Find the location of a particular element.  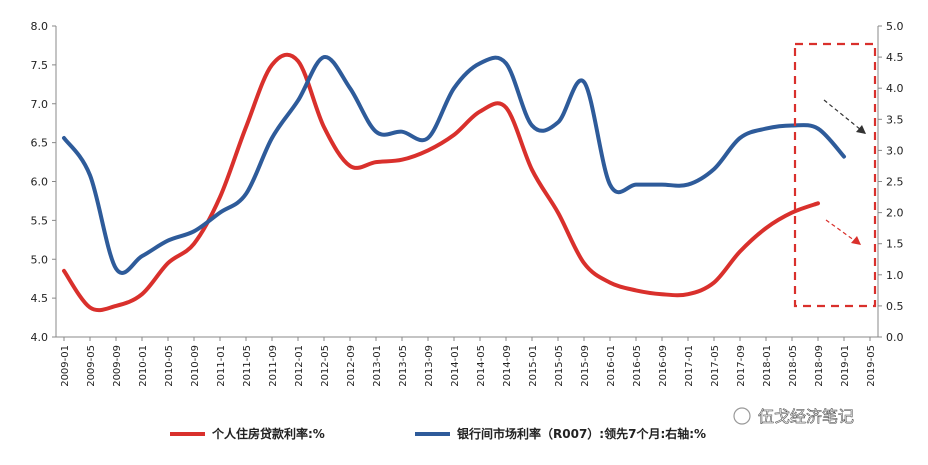

x-axis-tick-label: 2014-01 is located at coordinates (455, 366).